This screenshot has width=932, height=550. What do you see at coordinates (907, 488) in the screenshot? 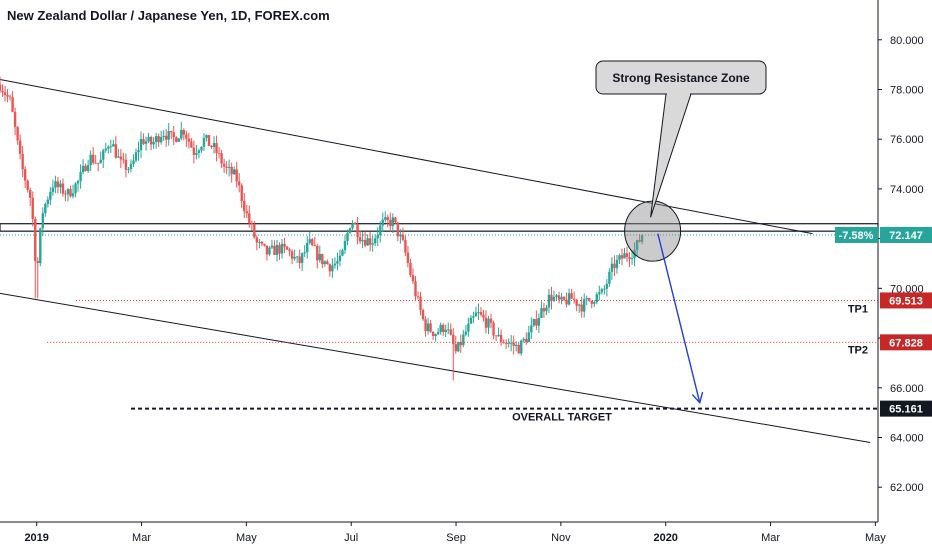
I see `y-tick-label: 62.000` at bounding box center [907, 488].